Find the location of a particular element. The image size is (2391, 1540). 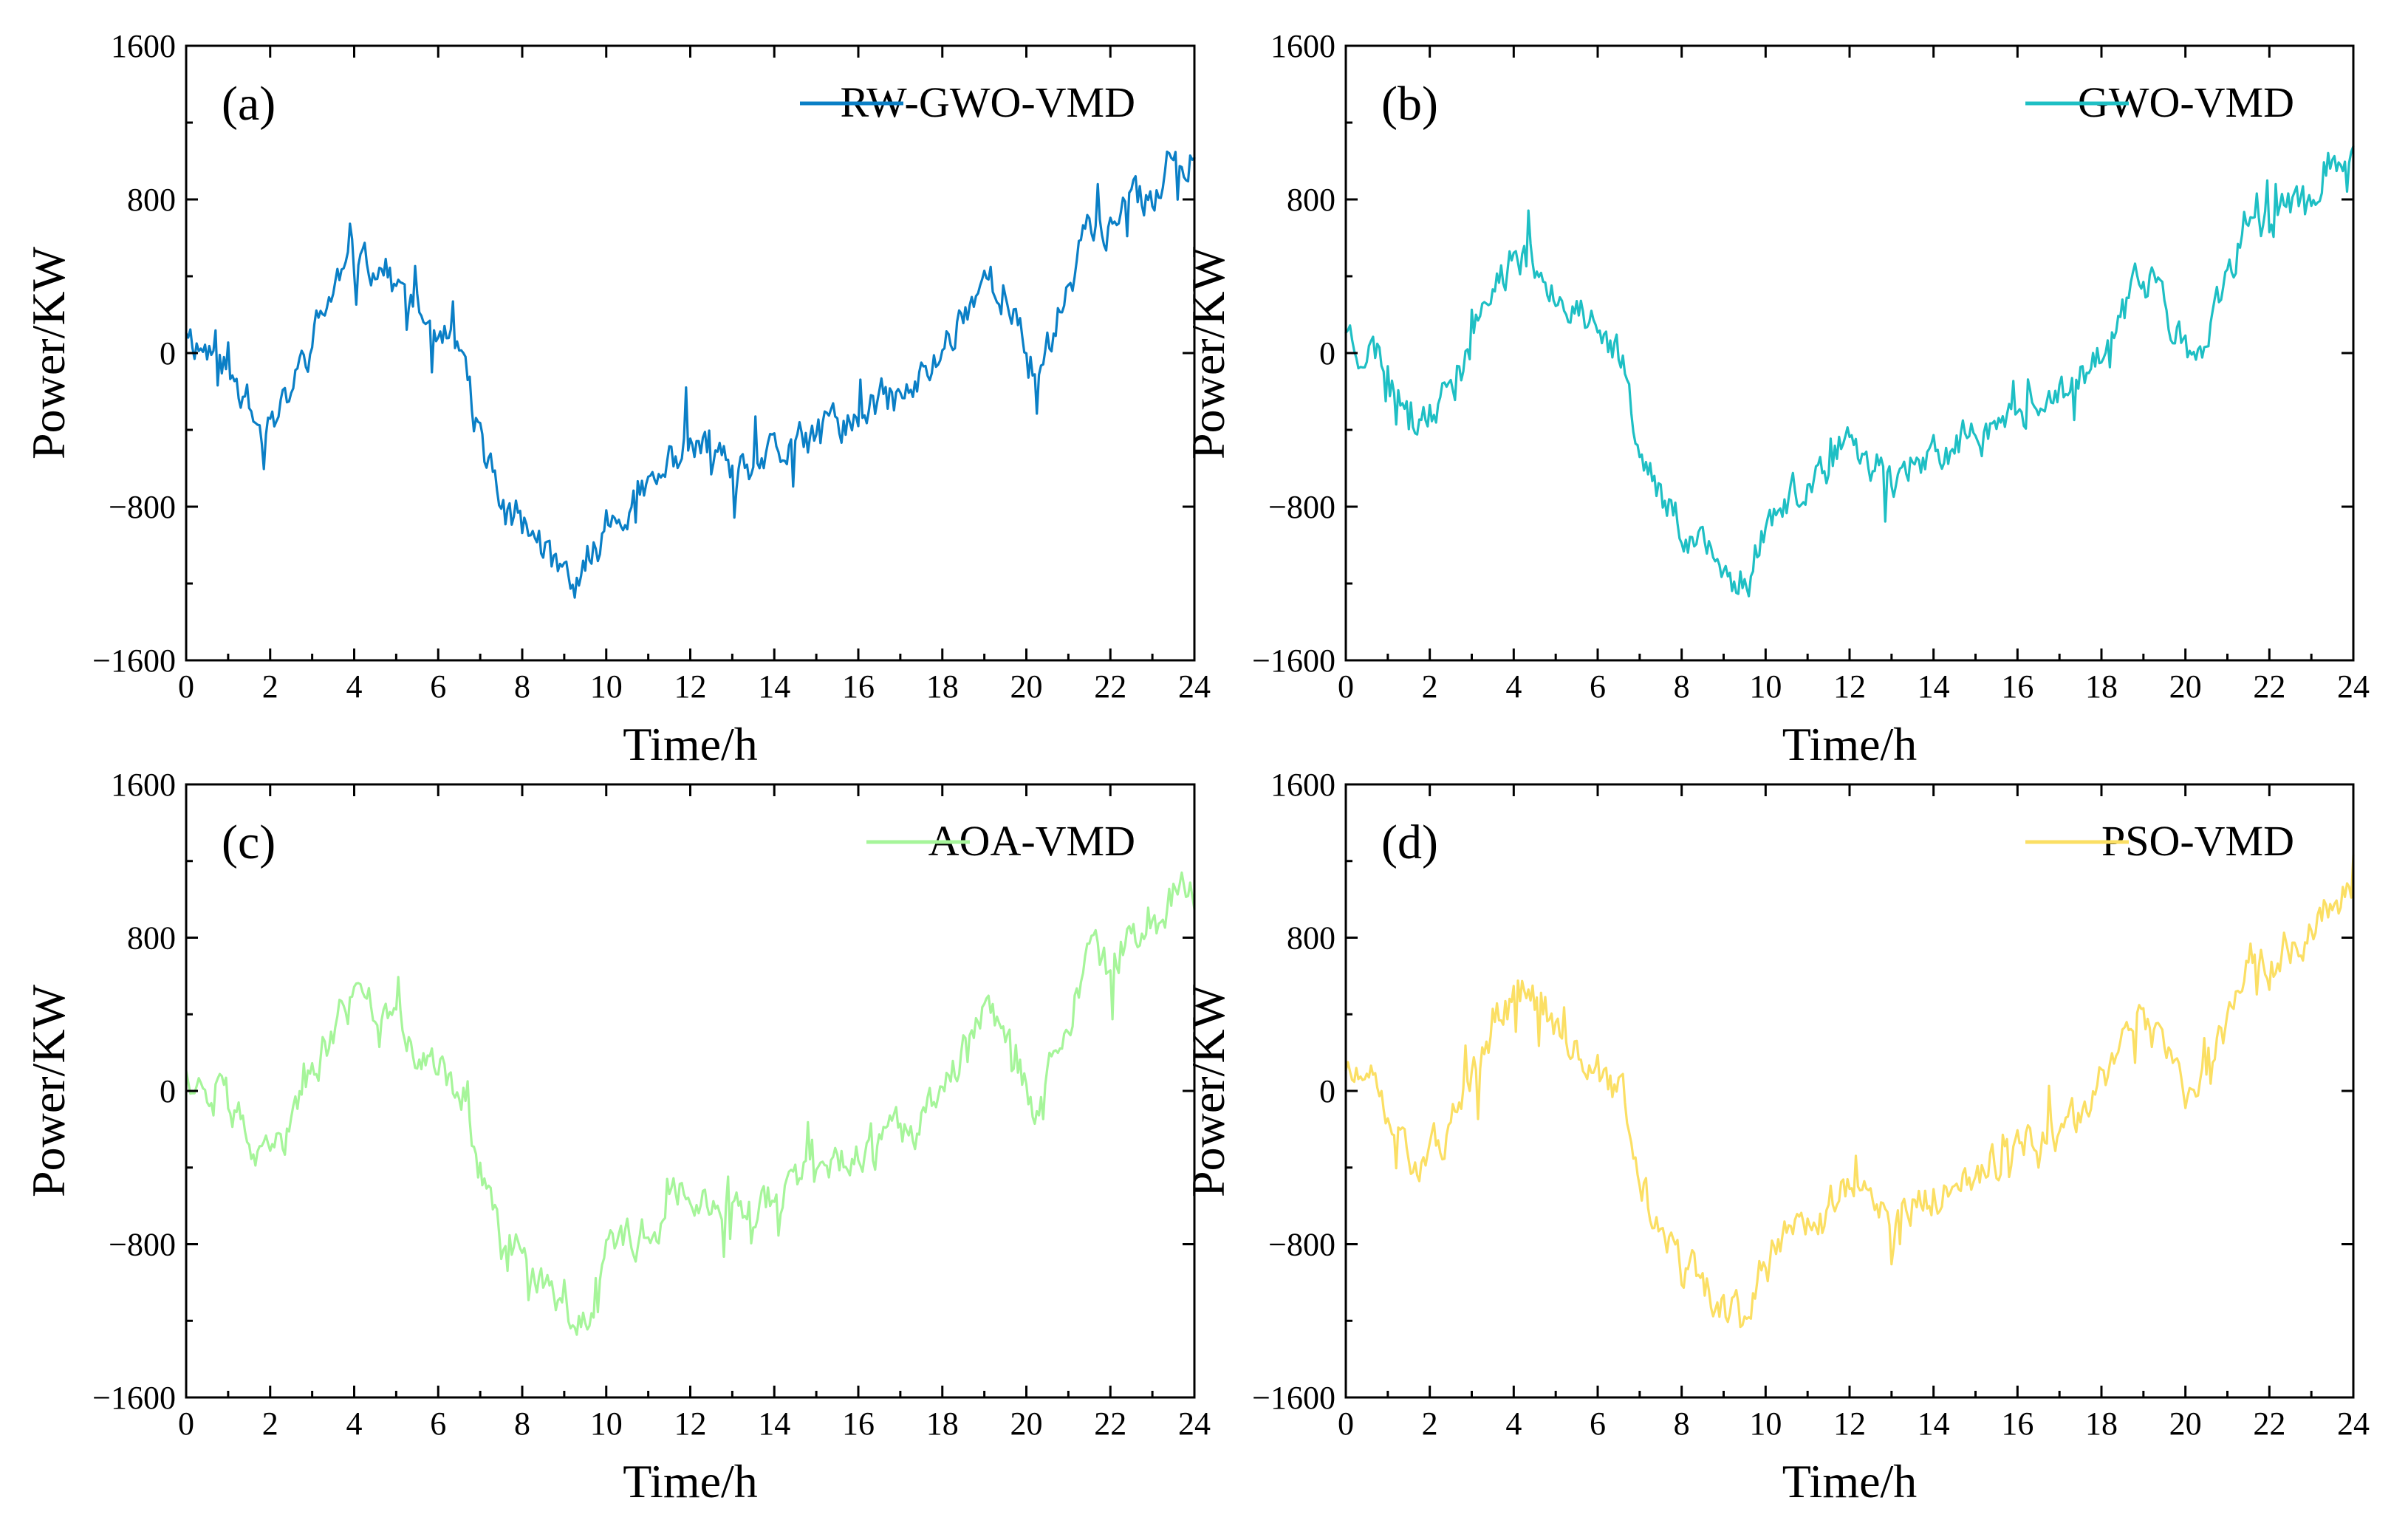

legend-label: PSO-VMD is located at coordinates (2197, 841).